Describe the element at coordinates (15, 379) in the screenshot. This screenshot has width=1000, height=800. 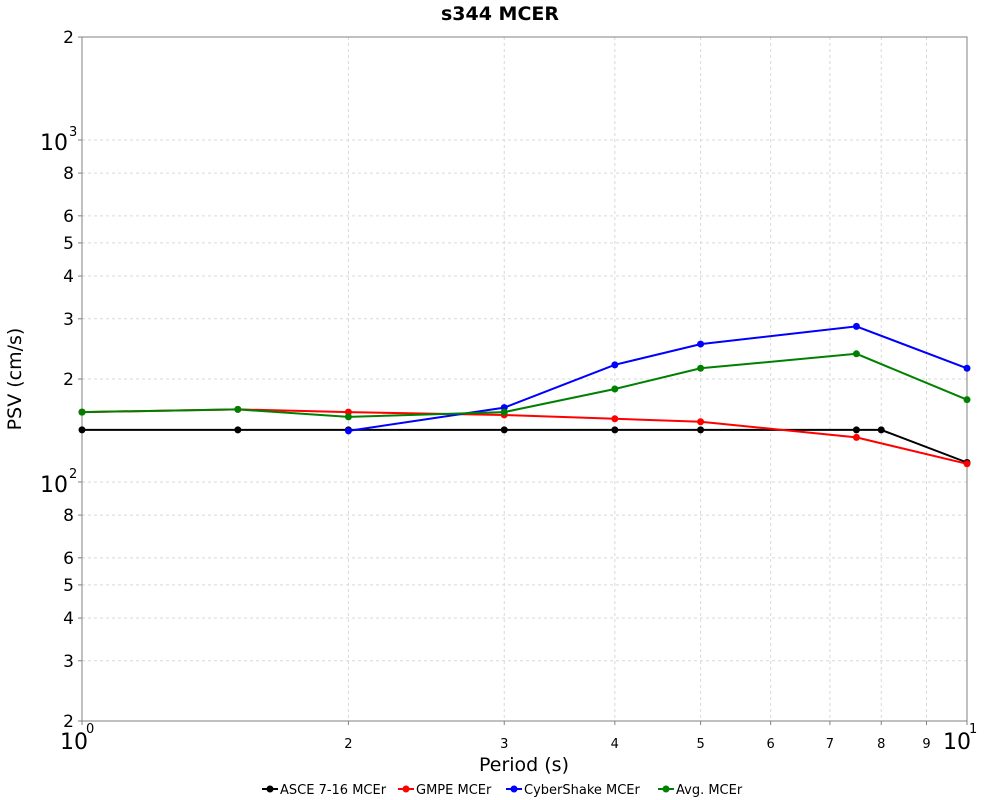
I see `y-axis-label: PSV (cm/s)` at that location.